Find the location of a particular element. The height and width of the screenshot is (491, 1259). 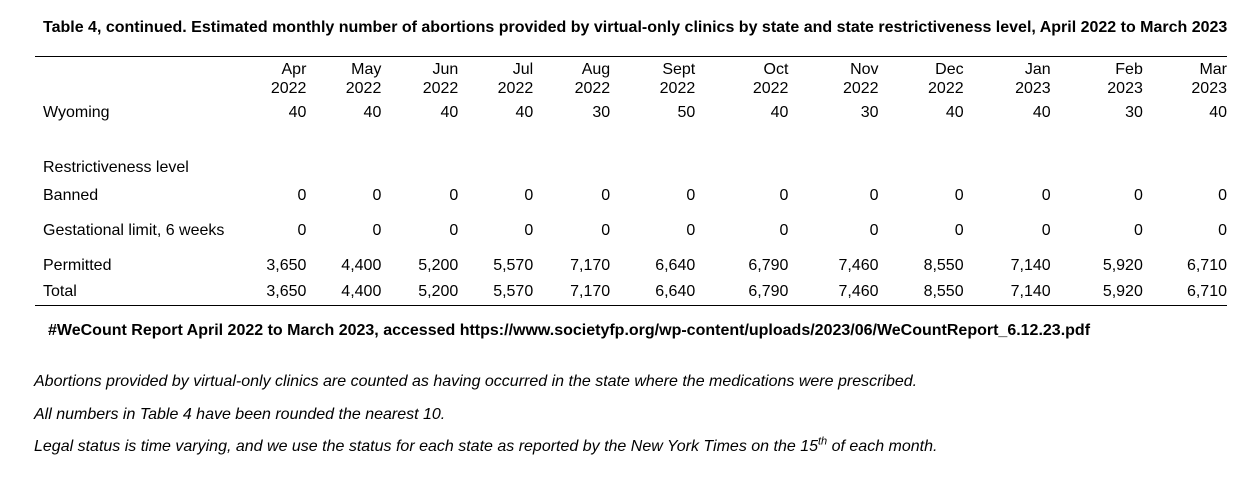

column-header: Jul 2022 is located at coordinates (496, 79).